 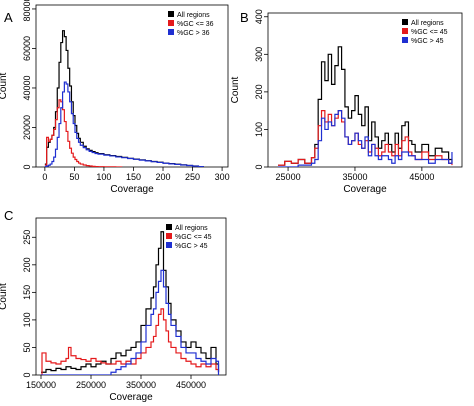 I want to click on x-tick-label: 25000, so click(x=288, y=177).